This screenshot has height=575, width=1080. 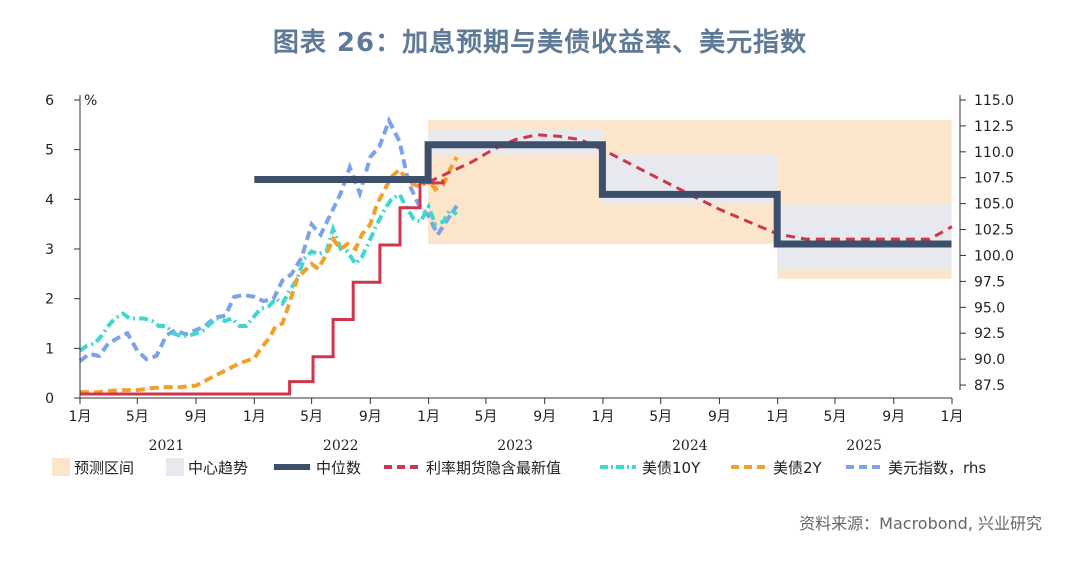 I want to click on left-tick-label: 5, so click(x=49, y=151).